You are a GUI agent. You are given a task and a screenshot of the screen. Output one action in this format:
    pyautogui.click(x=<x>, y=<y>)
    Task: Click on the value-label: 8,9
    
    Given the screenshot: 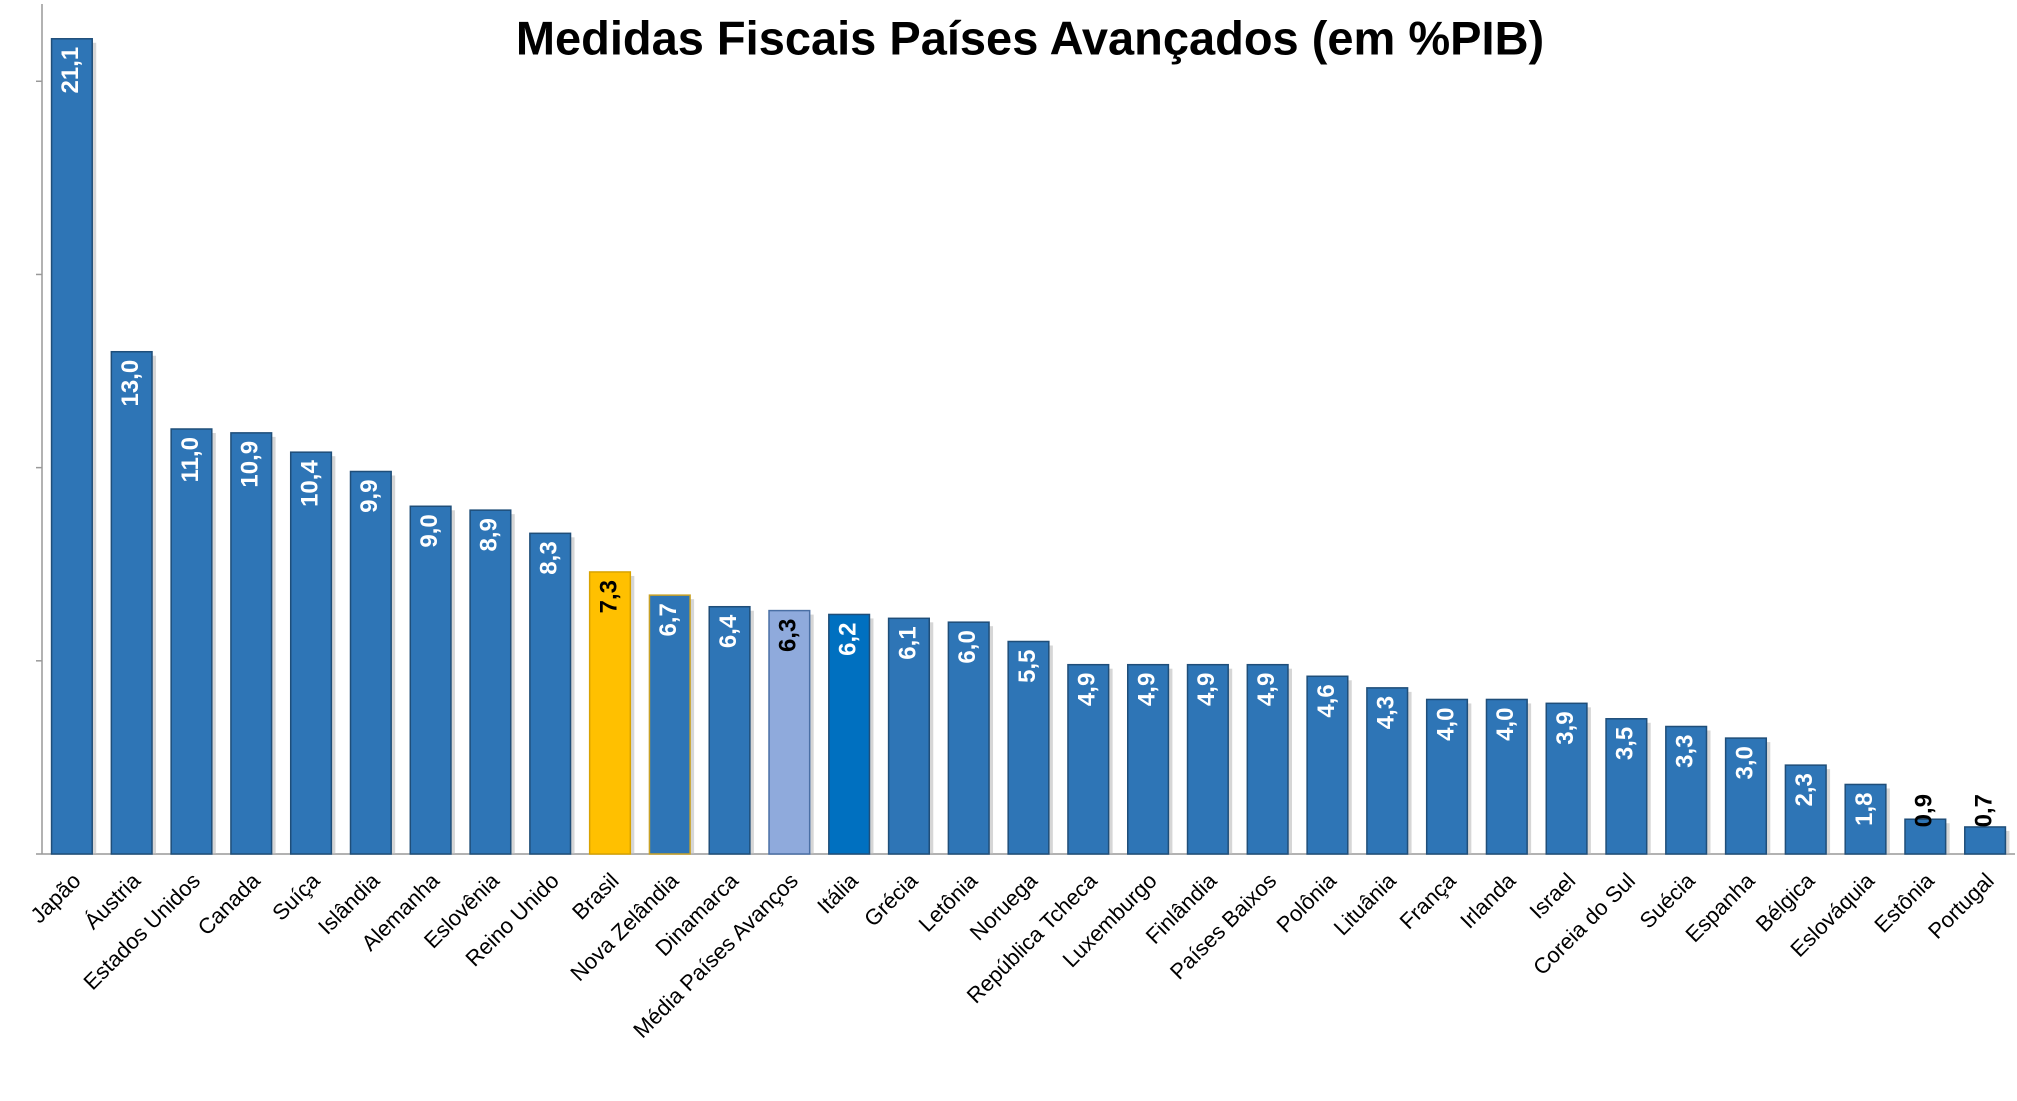 What is the action you would take?
    pyautogui.click(x=489, y=534)
    